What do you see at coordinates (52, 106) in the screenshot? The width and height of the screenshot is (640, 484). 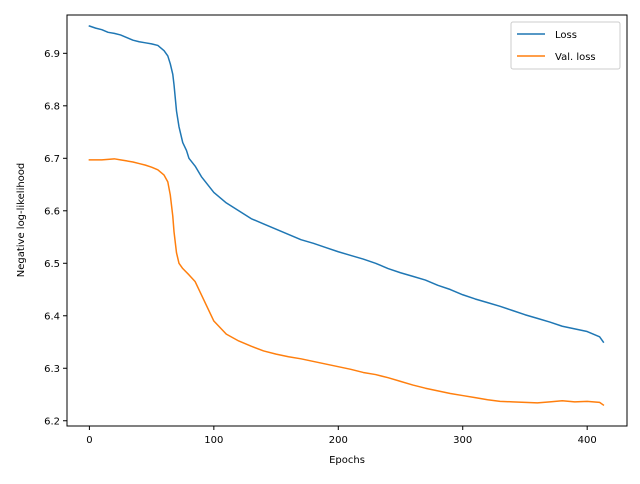 I see `y-tick-label: 6.8` at bounding box center [52, 106].